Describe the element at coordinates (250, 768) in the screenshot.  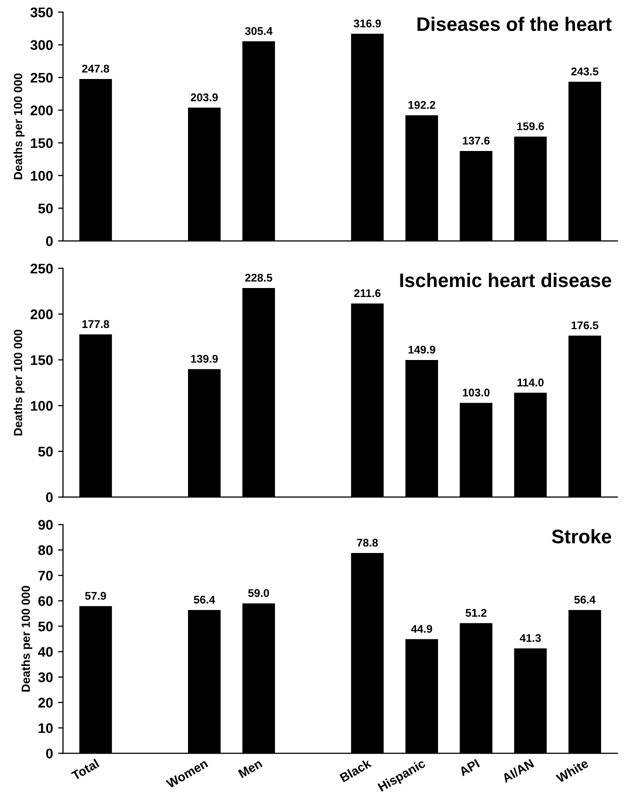
I see `x-tick-label: Men` at that location.